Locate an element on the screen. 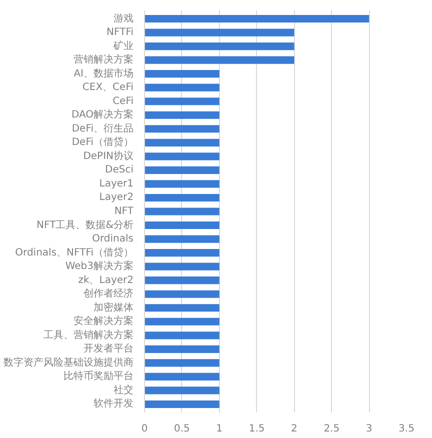 This screenshot has width=432, height=438. x-tick-label: 0 is located at coordinates (144, 429).